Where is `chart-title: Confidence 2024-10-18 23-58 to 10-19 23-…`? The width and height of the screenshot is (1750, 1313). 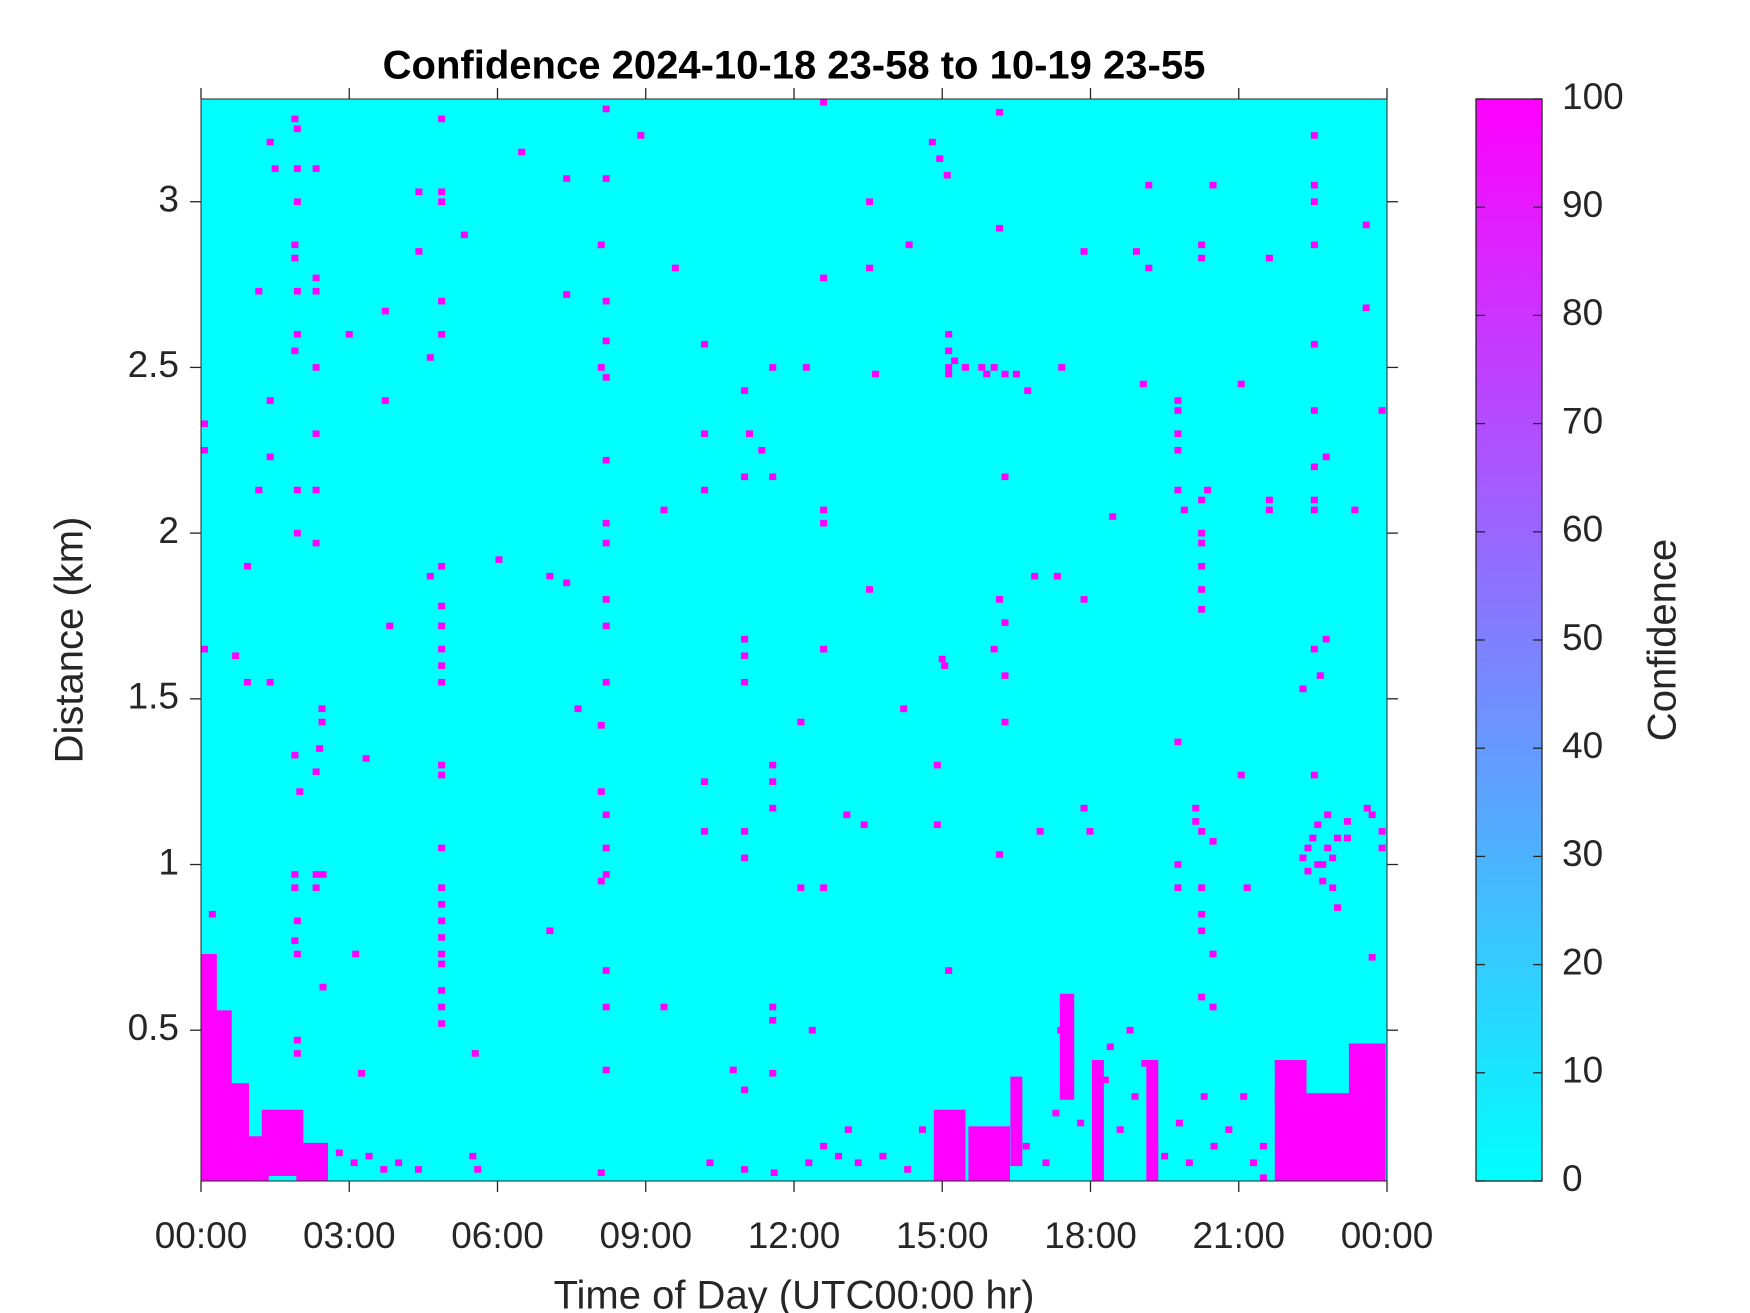 chart-title: Confidence 2024-10-18 23-58 to 10-19 23-… is located at coordinates (794, 66).